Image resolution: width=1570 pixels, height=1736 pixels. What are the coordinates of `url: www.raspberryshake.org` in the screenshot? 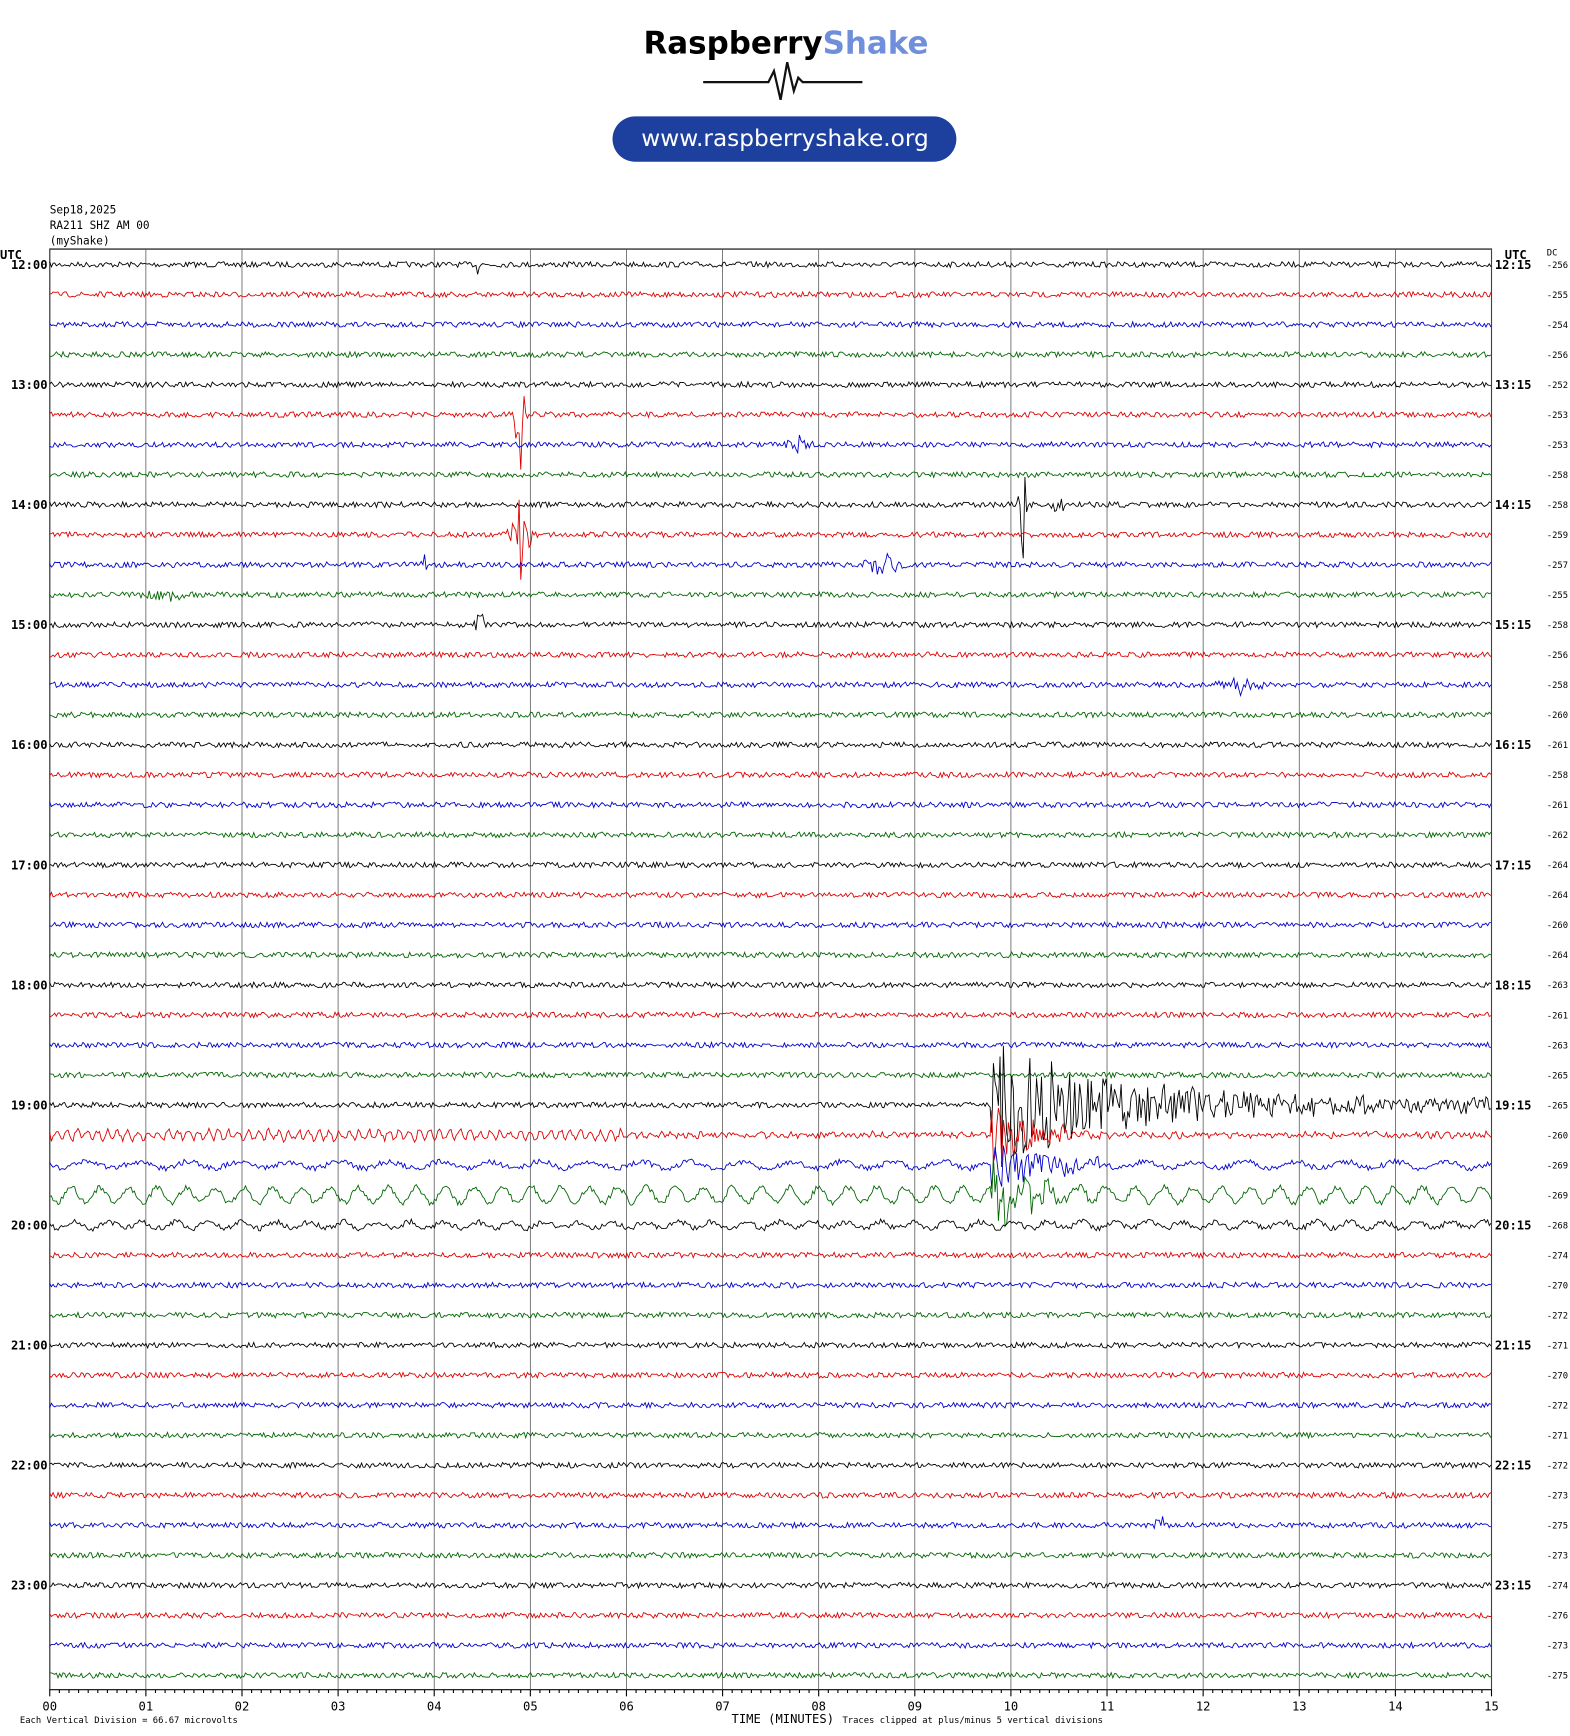 It's located at (784, 138).